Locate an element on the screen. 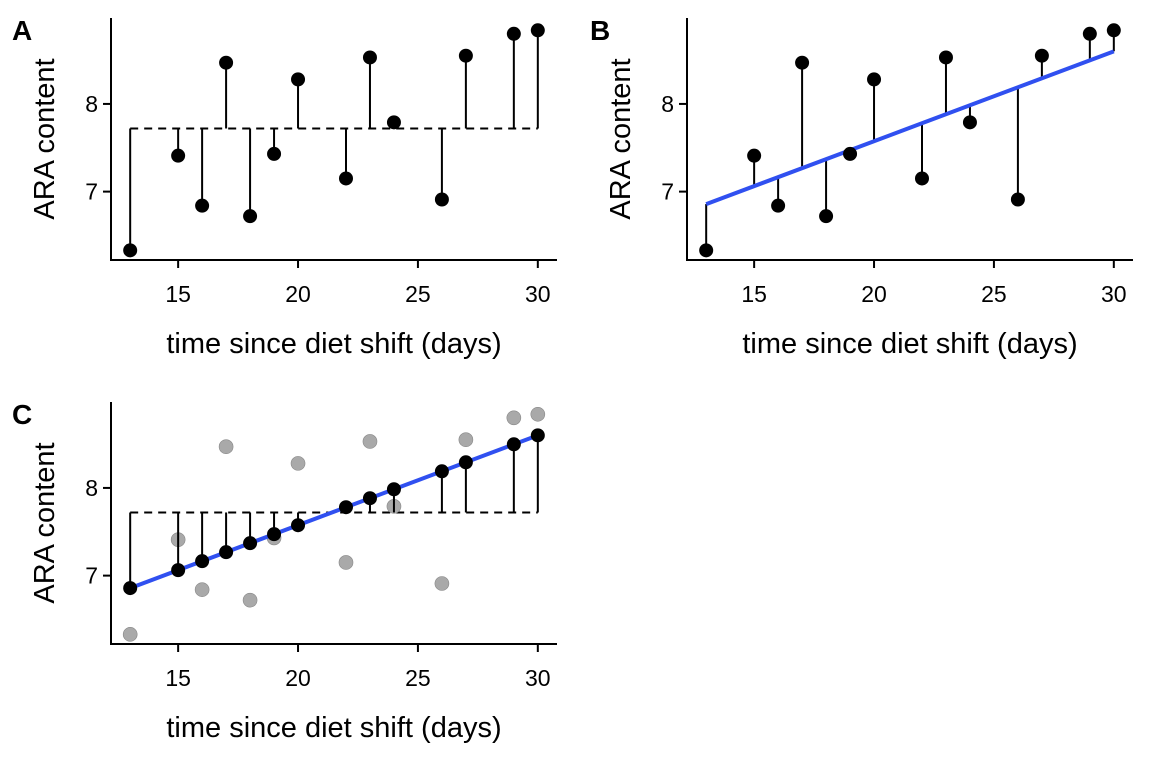 This screenshot has width=1152, height=768. panel-label: C is located at coordinates (22, 414).